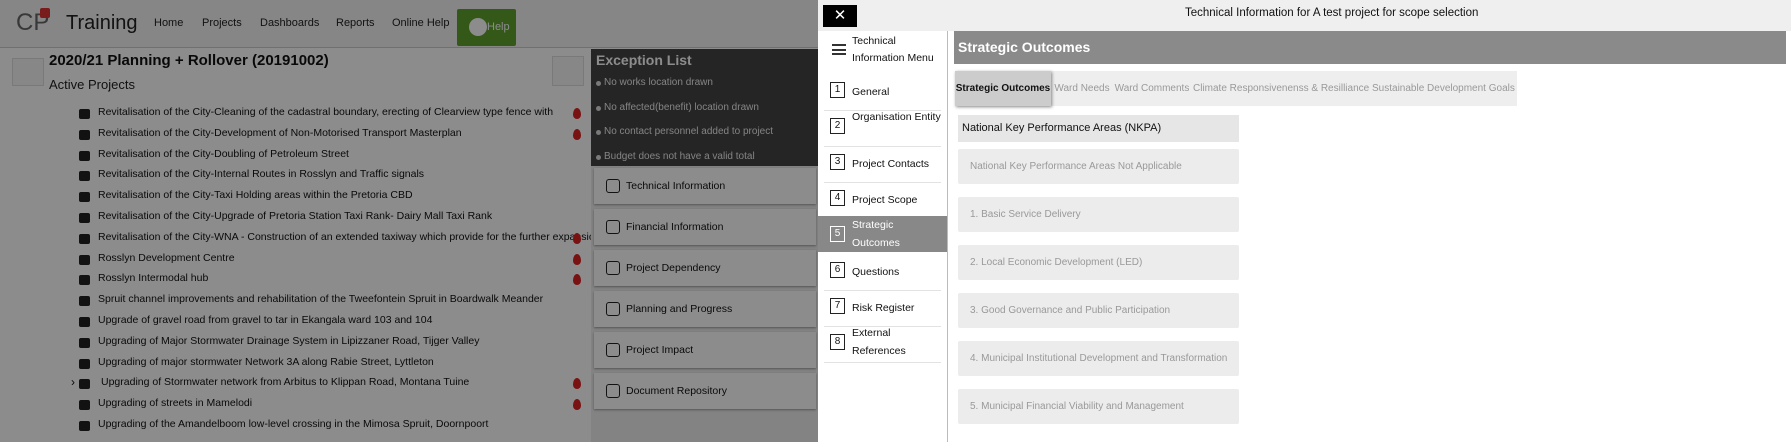 This screenshot has width=1791, height=442. I want to click on action-button: Planning and Progress, so click(705, 309).